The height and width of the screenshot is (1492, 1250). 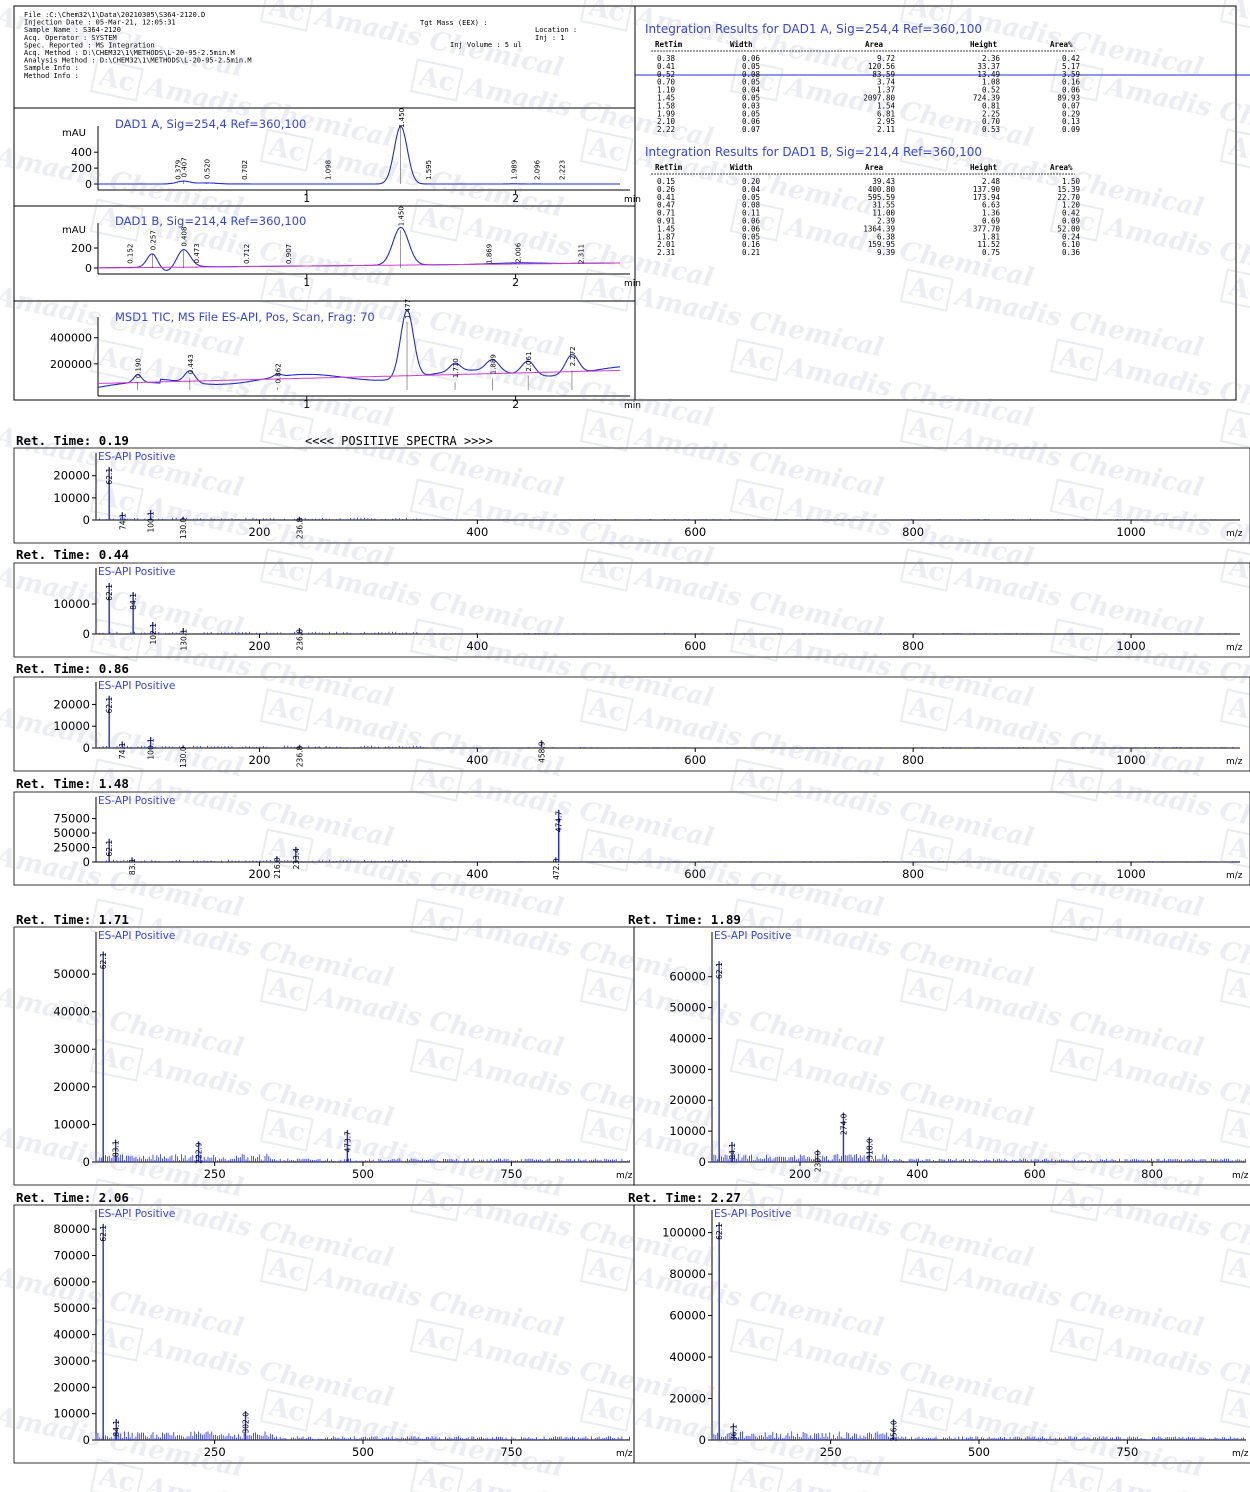 What do you see at coordinates (429, 170) in the screenshot?
I see `peak-label: 1.595` at bounding box center [429, 170].